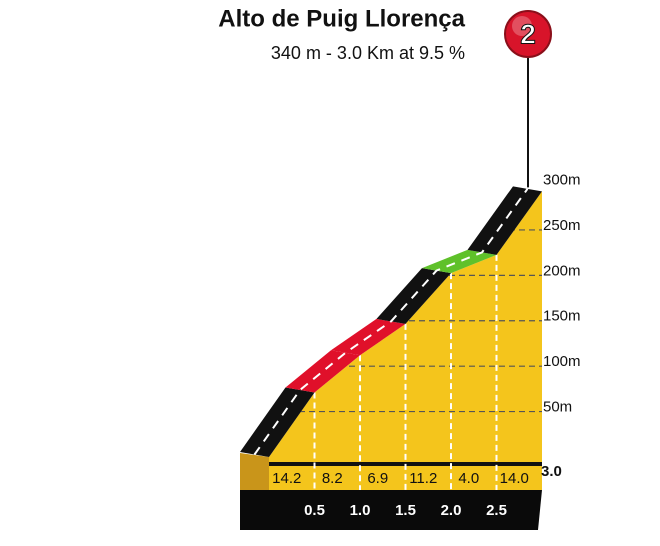  I want to click on x-tick-label: 2.5, so click(496, 510).